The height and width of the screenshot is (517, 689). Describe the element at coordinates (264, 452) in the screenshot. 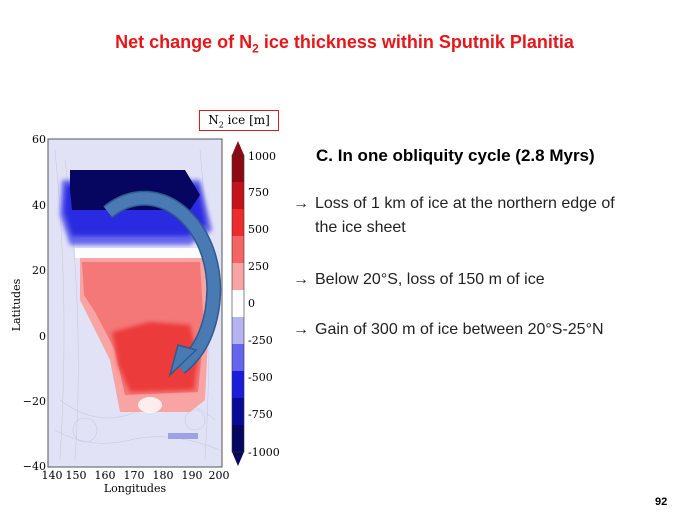

I see `colorbar-tick: -1000` at that location.